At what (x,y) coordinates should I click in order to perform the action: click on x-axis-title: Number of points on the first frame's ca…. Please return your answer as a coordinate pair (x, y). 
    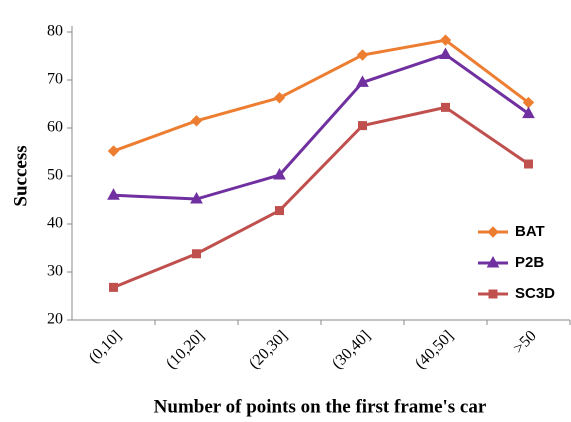
    Looking at the image, I should click on (320, 406).